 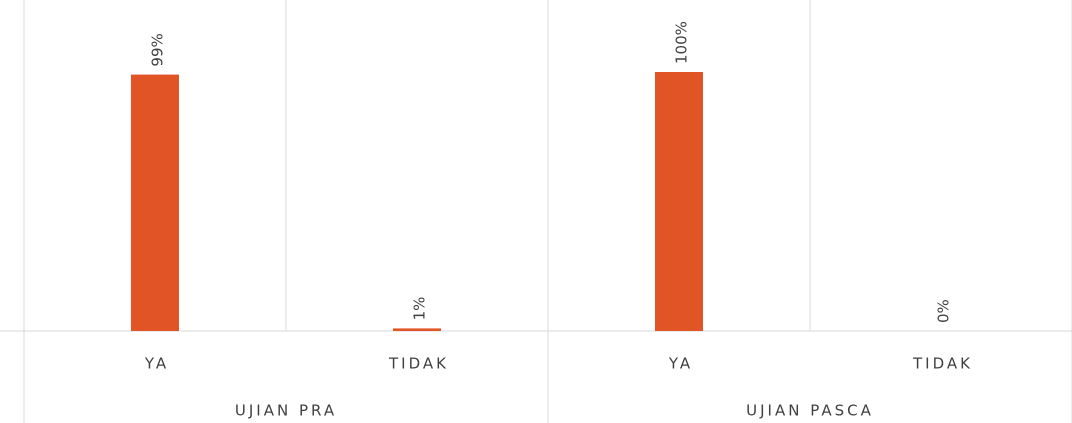 What do you see at coordinates (420, 309) in the screenshot?
I see `data-label: 1%` at bounding box center [420, 309].